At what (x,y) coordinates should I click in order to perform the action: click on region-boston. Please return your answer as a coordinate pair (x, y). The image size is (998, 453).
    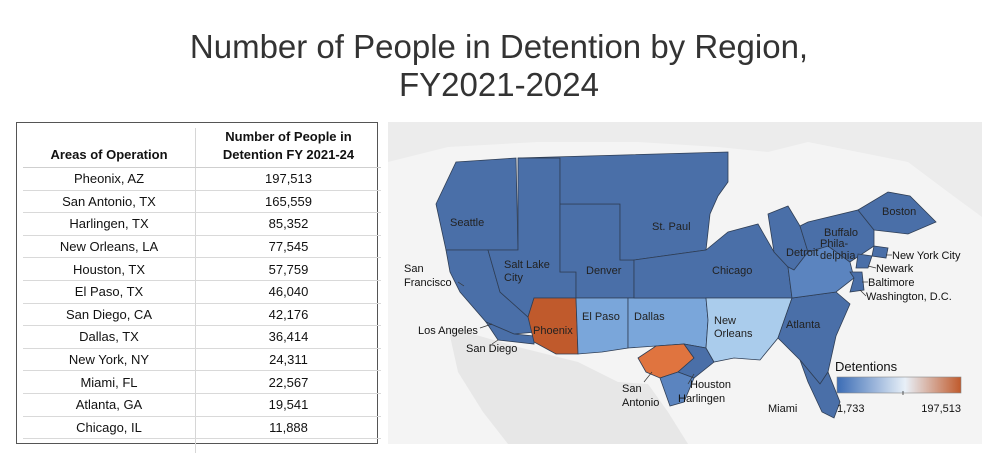
    Looking at the image, I should click on (897, 213).